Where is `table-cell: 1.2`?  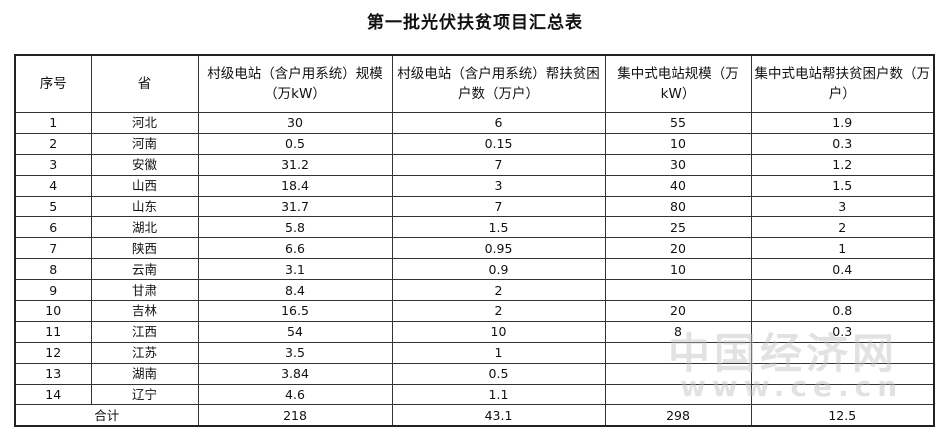
table-cell: 1.2 is located at coordinates (842, 164).